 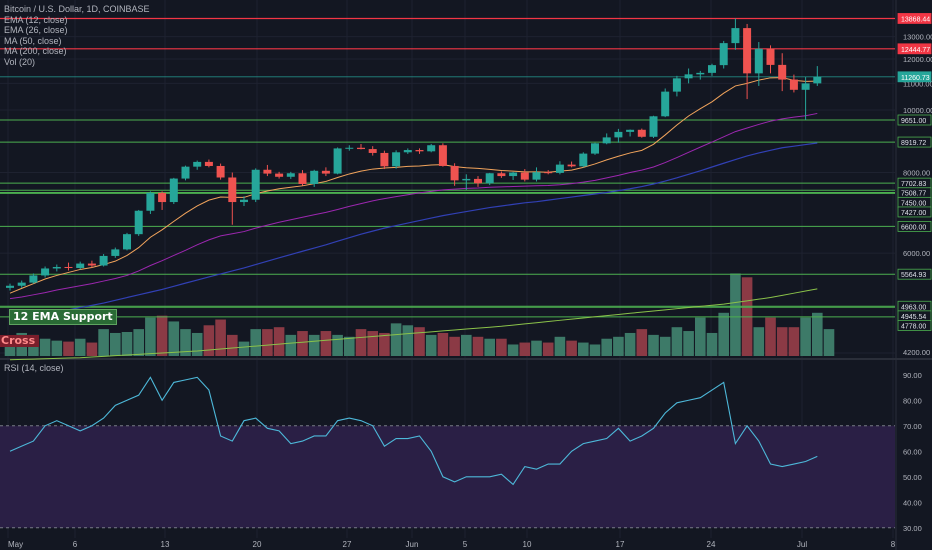 I want to click on legend-ma50: MA (50, close), so click(x=33, y=40).